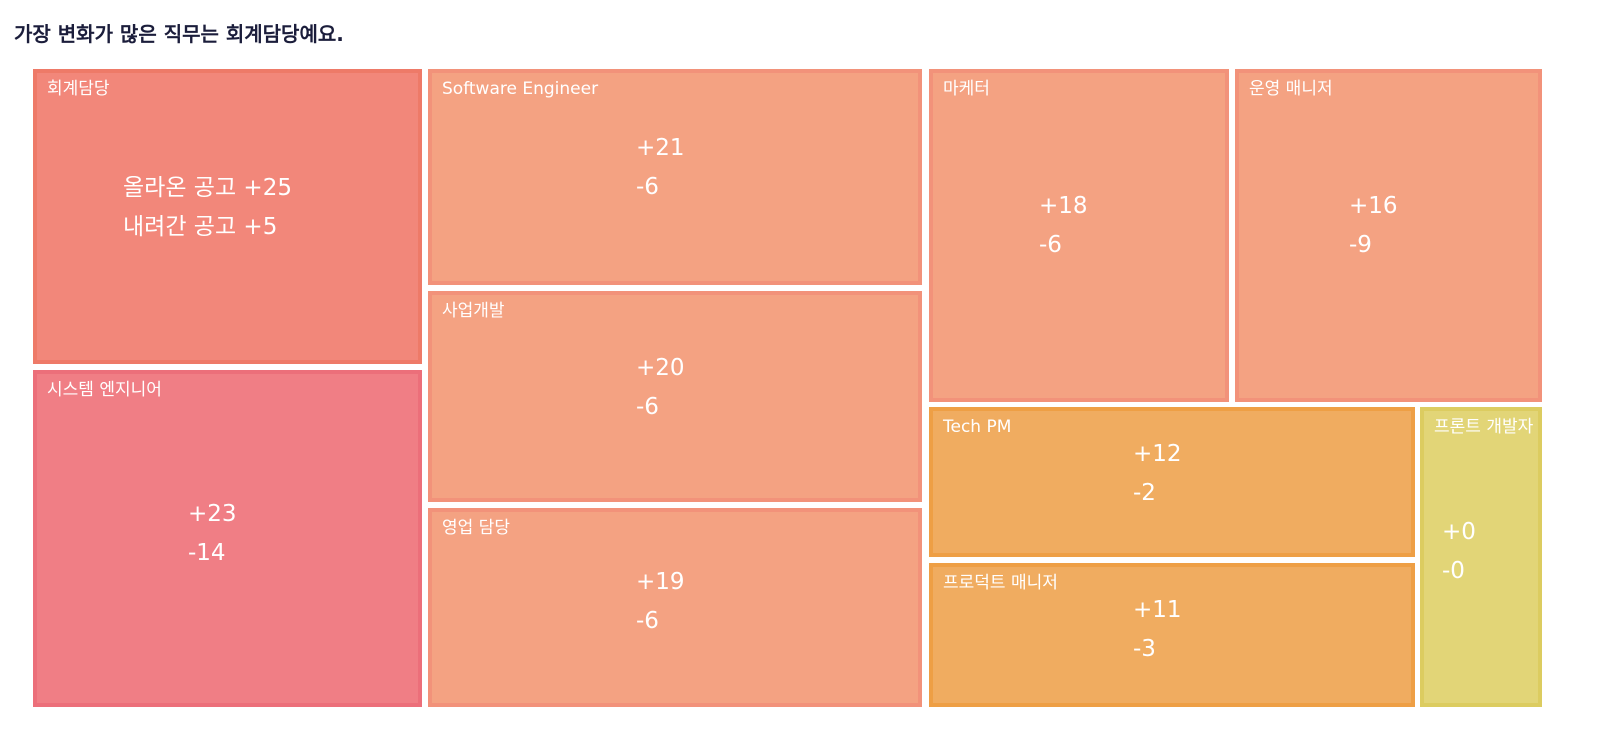  Describe the element at coordinates (212, 514) in the screenshot. I see `tile-2-added-value: +23` at that location.